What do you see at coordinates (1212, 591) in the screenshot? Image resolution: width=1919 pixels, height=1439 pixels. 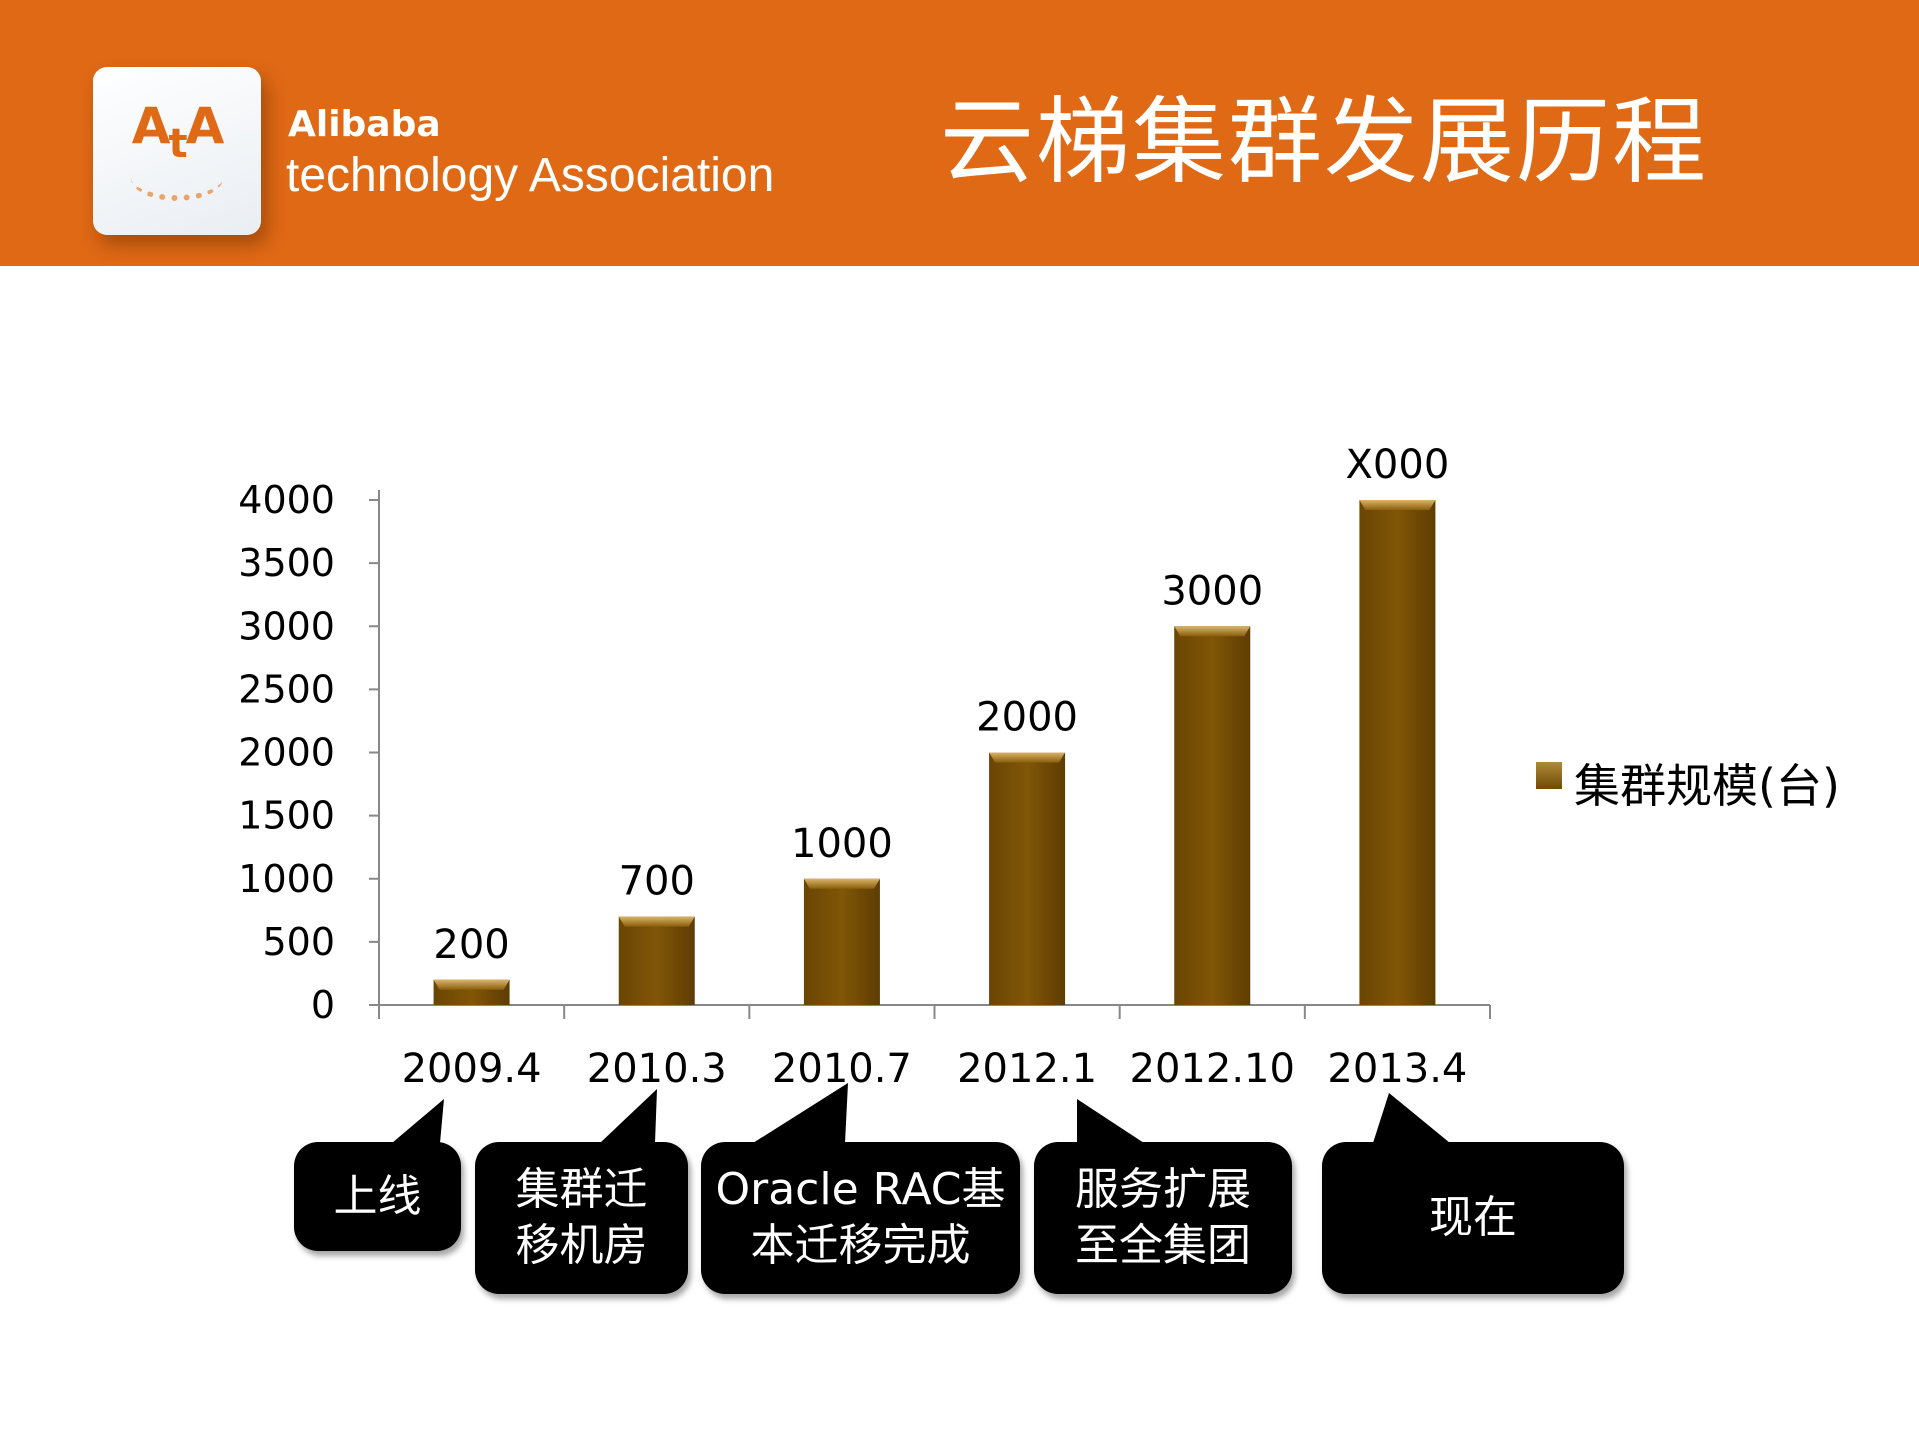 I see `data-label: 3000` at bounding box center [1212, 591].